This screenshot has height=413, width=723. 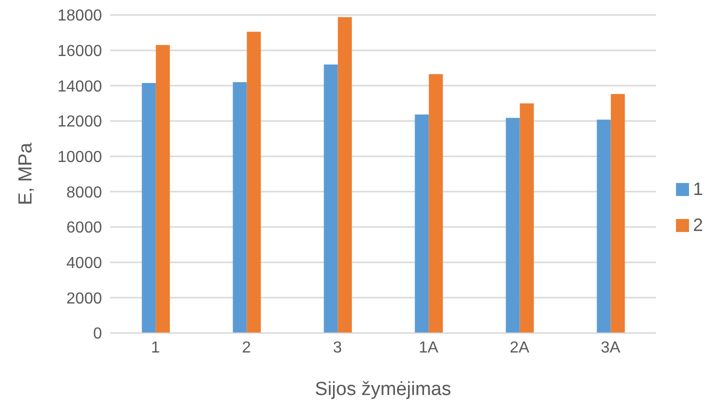 What do you see at coordinates (155, 347) in the screenshot?
I see `x-tick-label: 1` at bounding box center [155, 347].